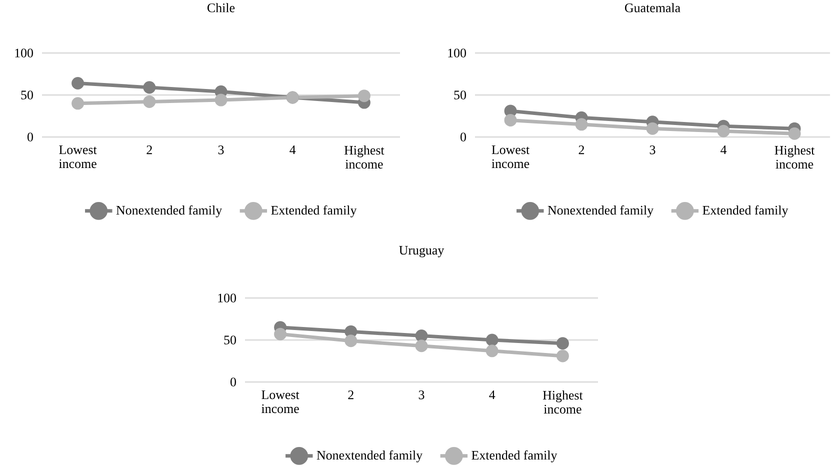  What do you see at coordinates (421, 252) in the screenshot?
I see `chart-title: Uruguay` at bounding box center [421, 252].